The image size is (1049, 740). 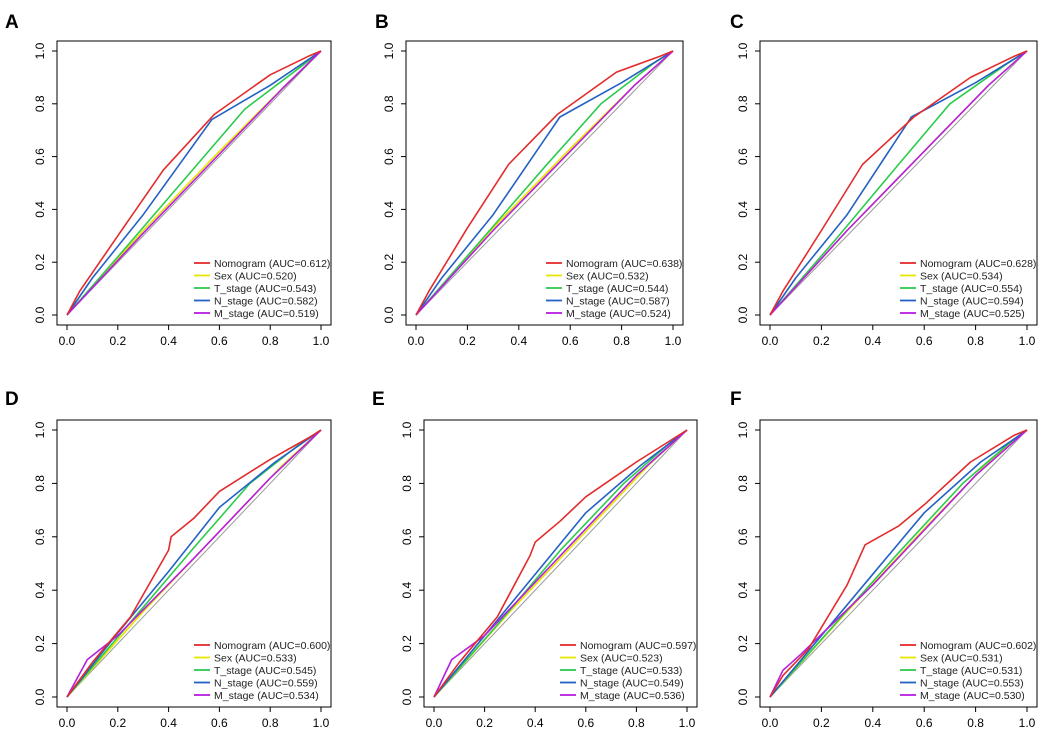 What do you see at coordinates (638, 646) in the screenshot?
I see `legend-label: Nomogram (AUC=0.597)` at bounding box center [638, 646].